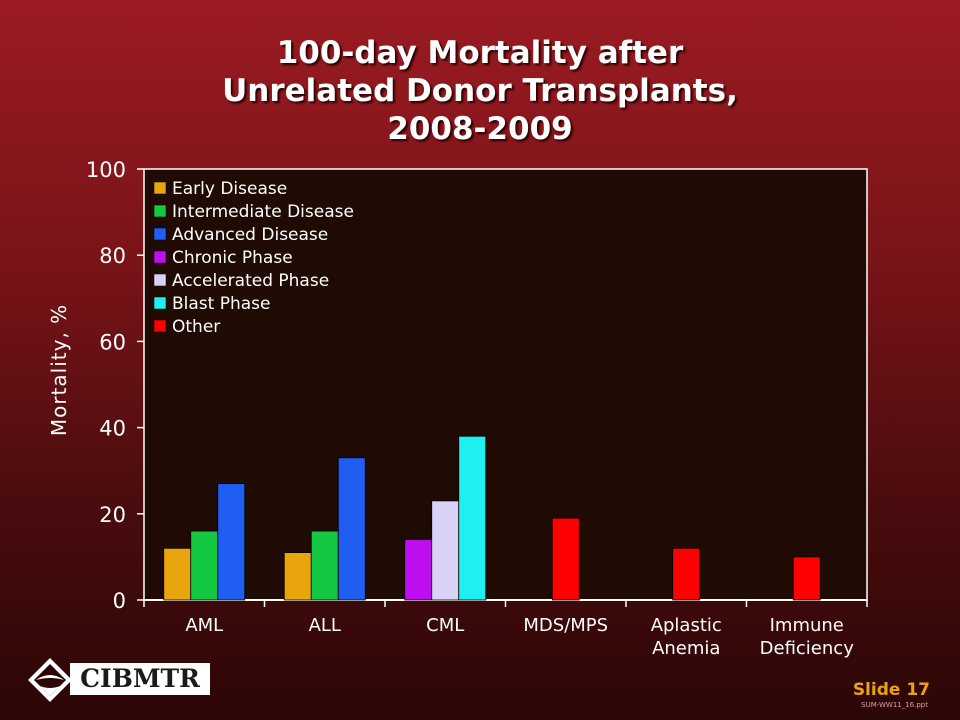 This screenshot has width=960, height=720. Describe the element at coordinates (472, 518) in the screenshot. I see `bar-cml-blast-phase` at that location.